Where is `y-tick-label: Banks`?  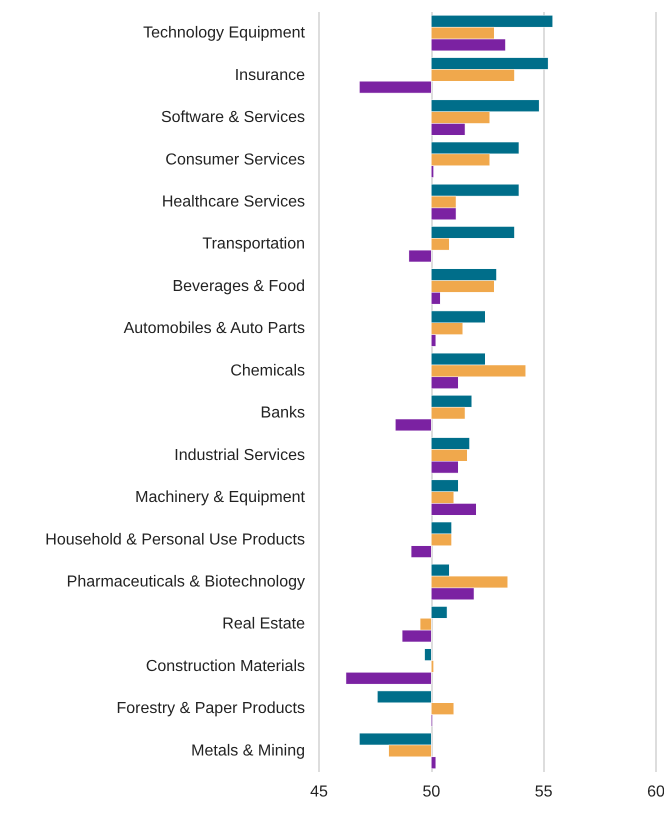
y-tick-label: Banks is located at coordinates (282, 413).